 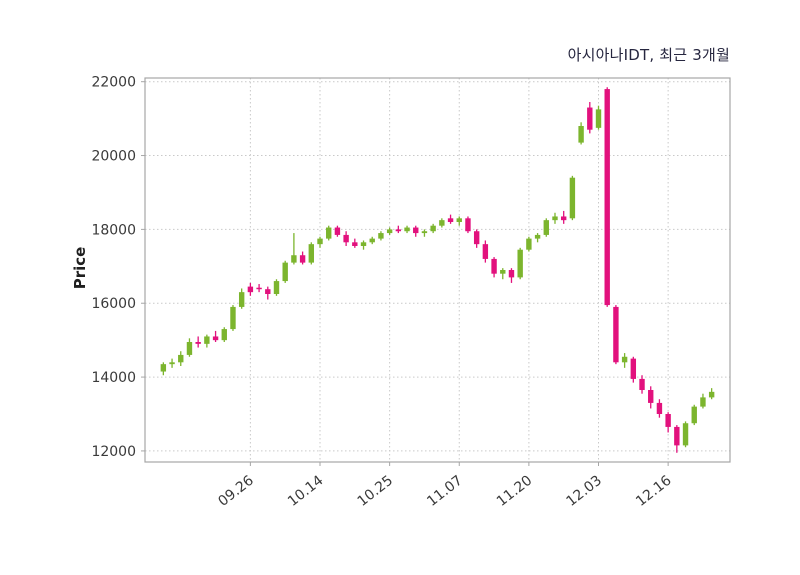 What do you see at coordinates (113, 157) in the screenshot?
I see `y-tick-label: 20000` at bounding box center [113, 157].